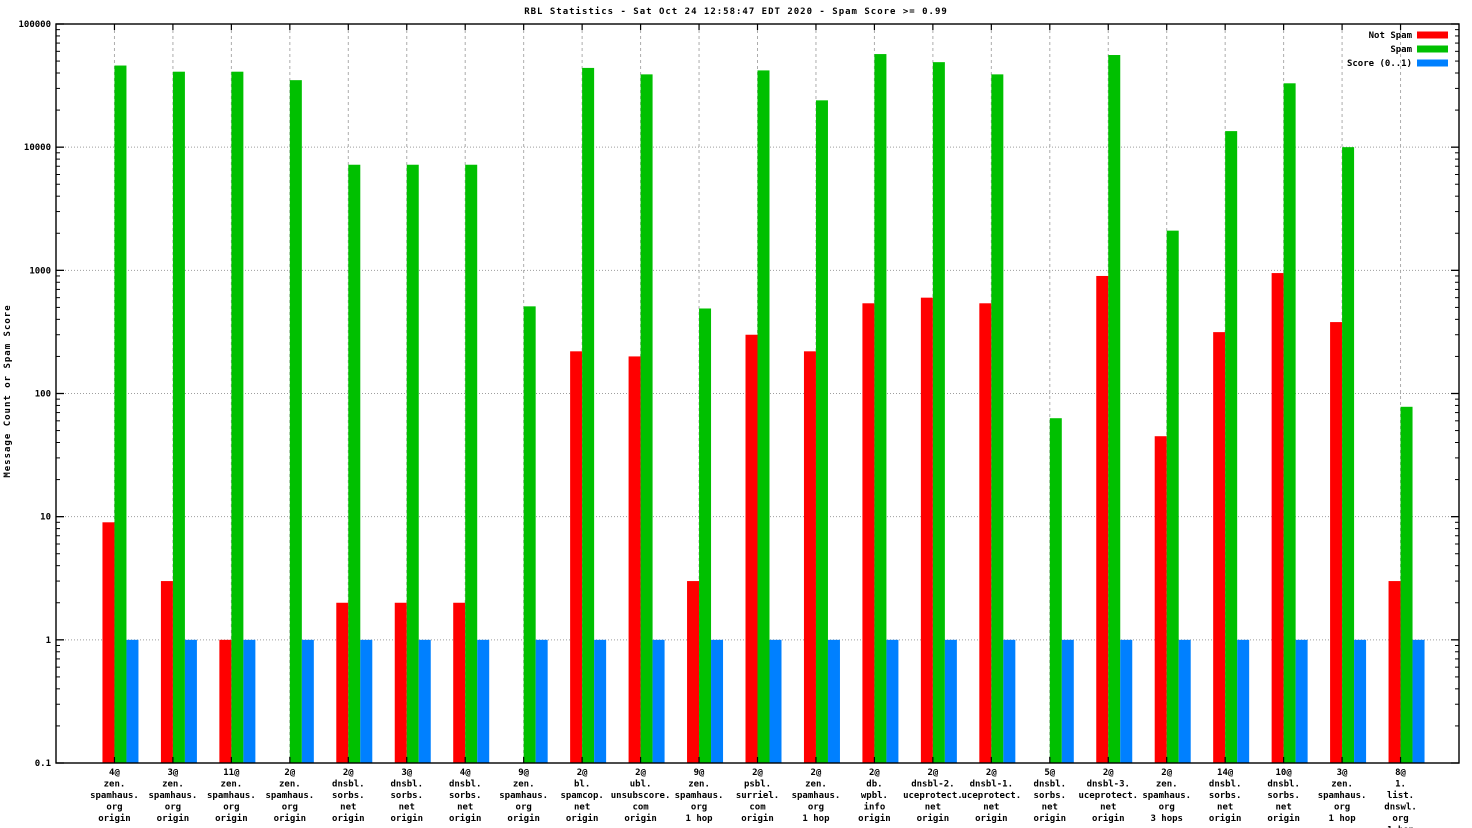 The width and height of the screenshot is (1472, 828). Describe the element at coordinates (43, 395) in the screenshot. I see `y-tick-label-100: 100` at that location.